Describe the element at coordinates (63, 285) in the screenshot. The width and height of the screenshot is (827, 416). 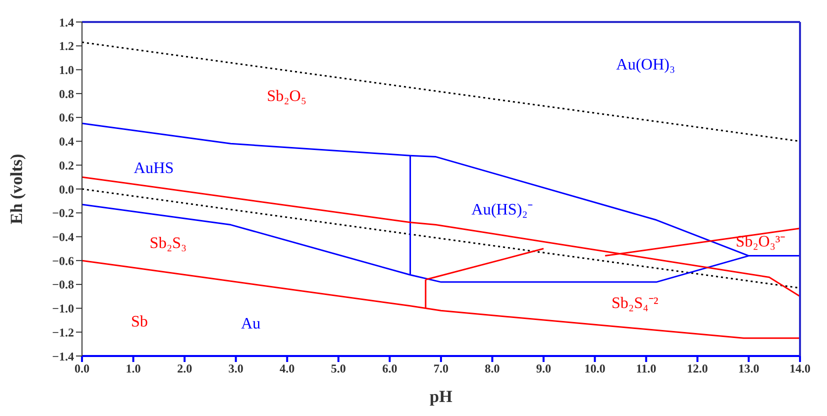
I see `y-tick-label: −0.8` at that location.